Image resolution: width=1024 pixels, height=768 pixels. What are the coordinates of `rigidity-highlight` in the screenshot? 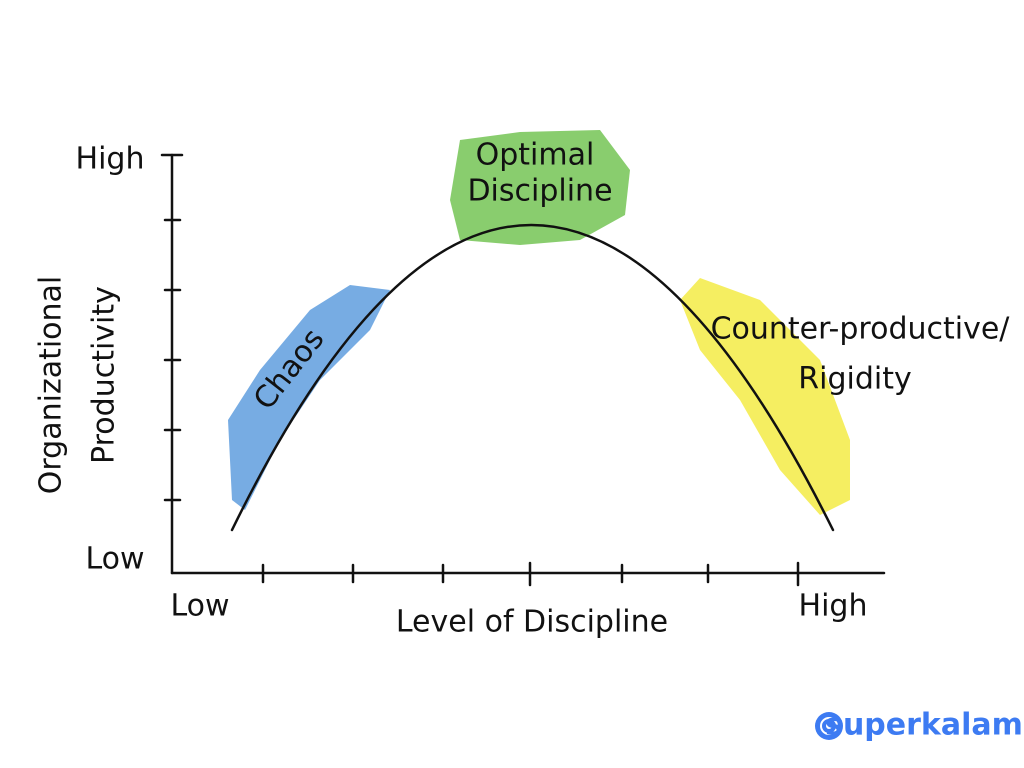 It's located at (765, 396).